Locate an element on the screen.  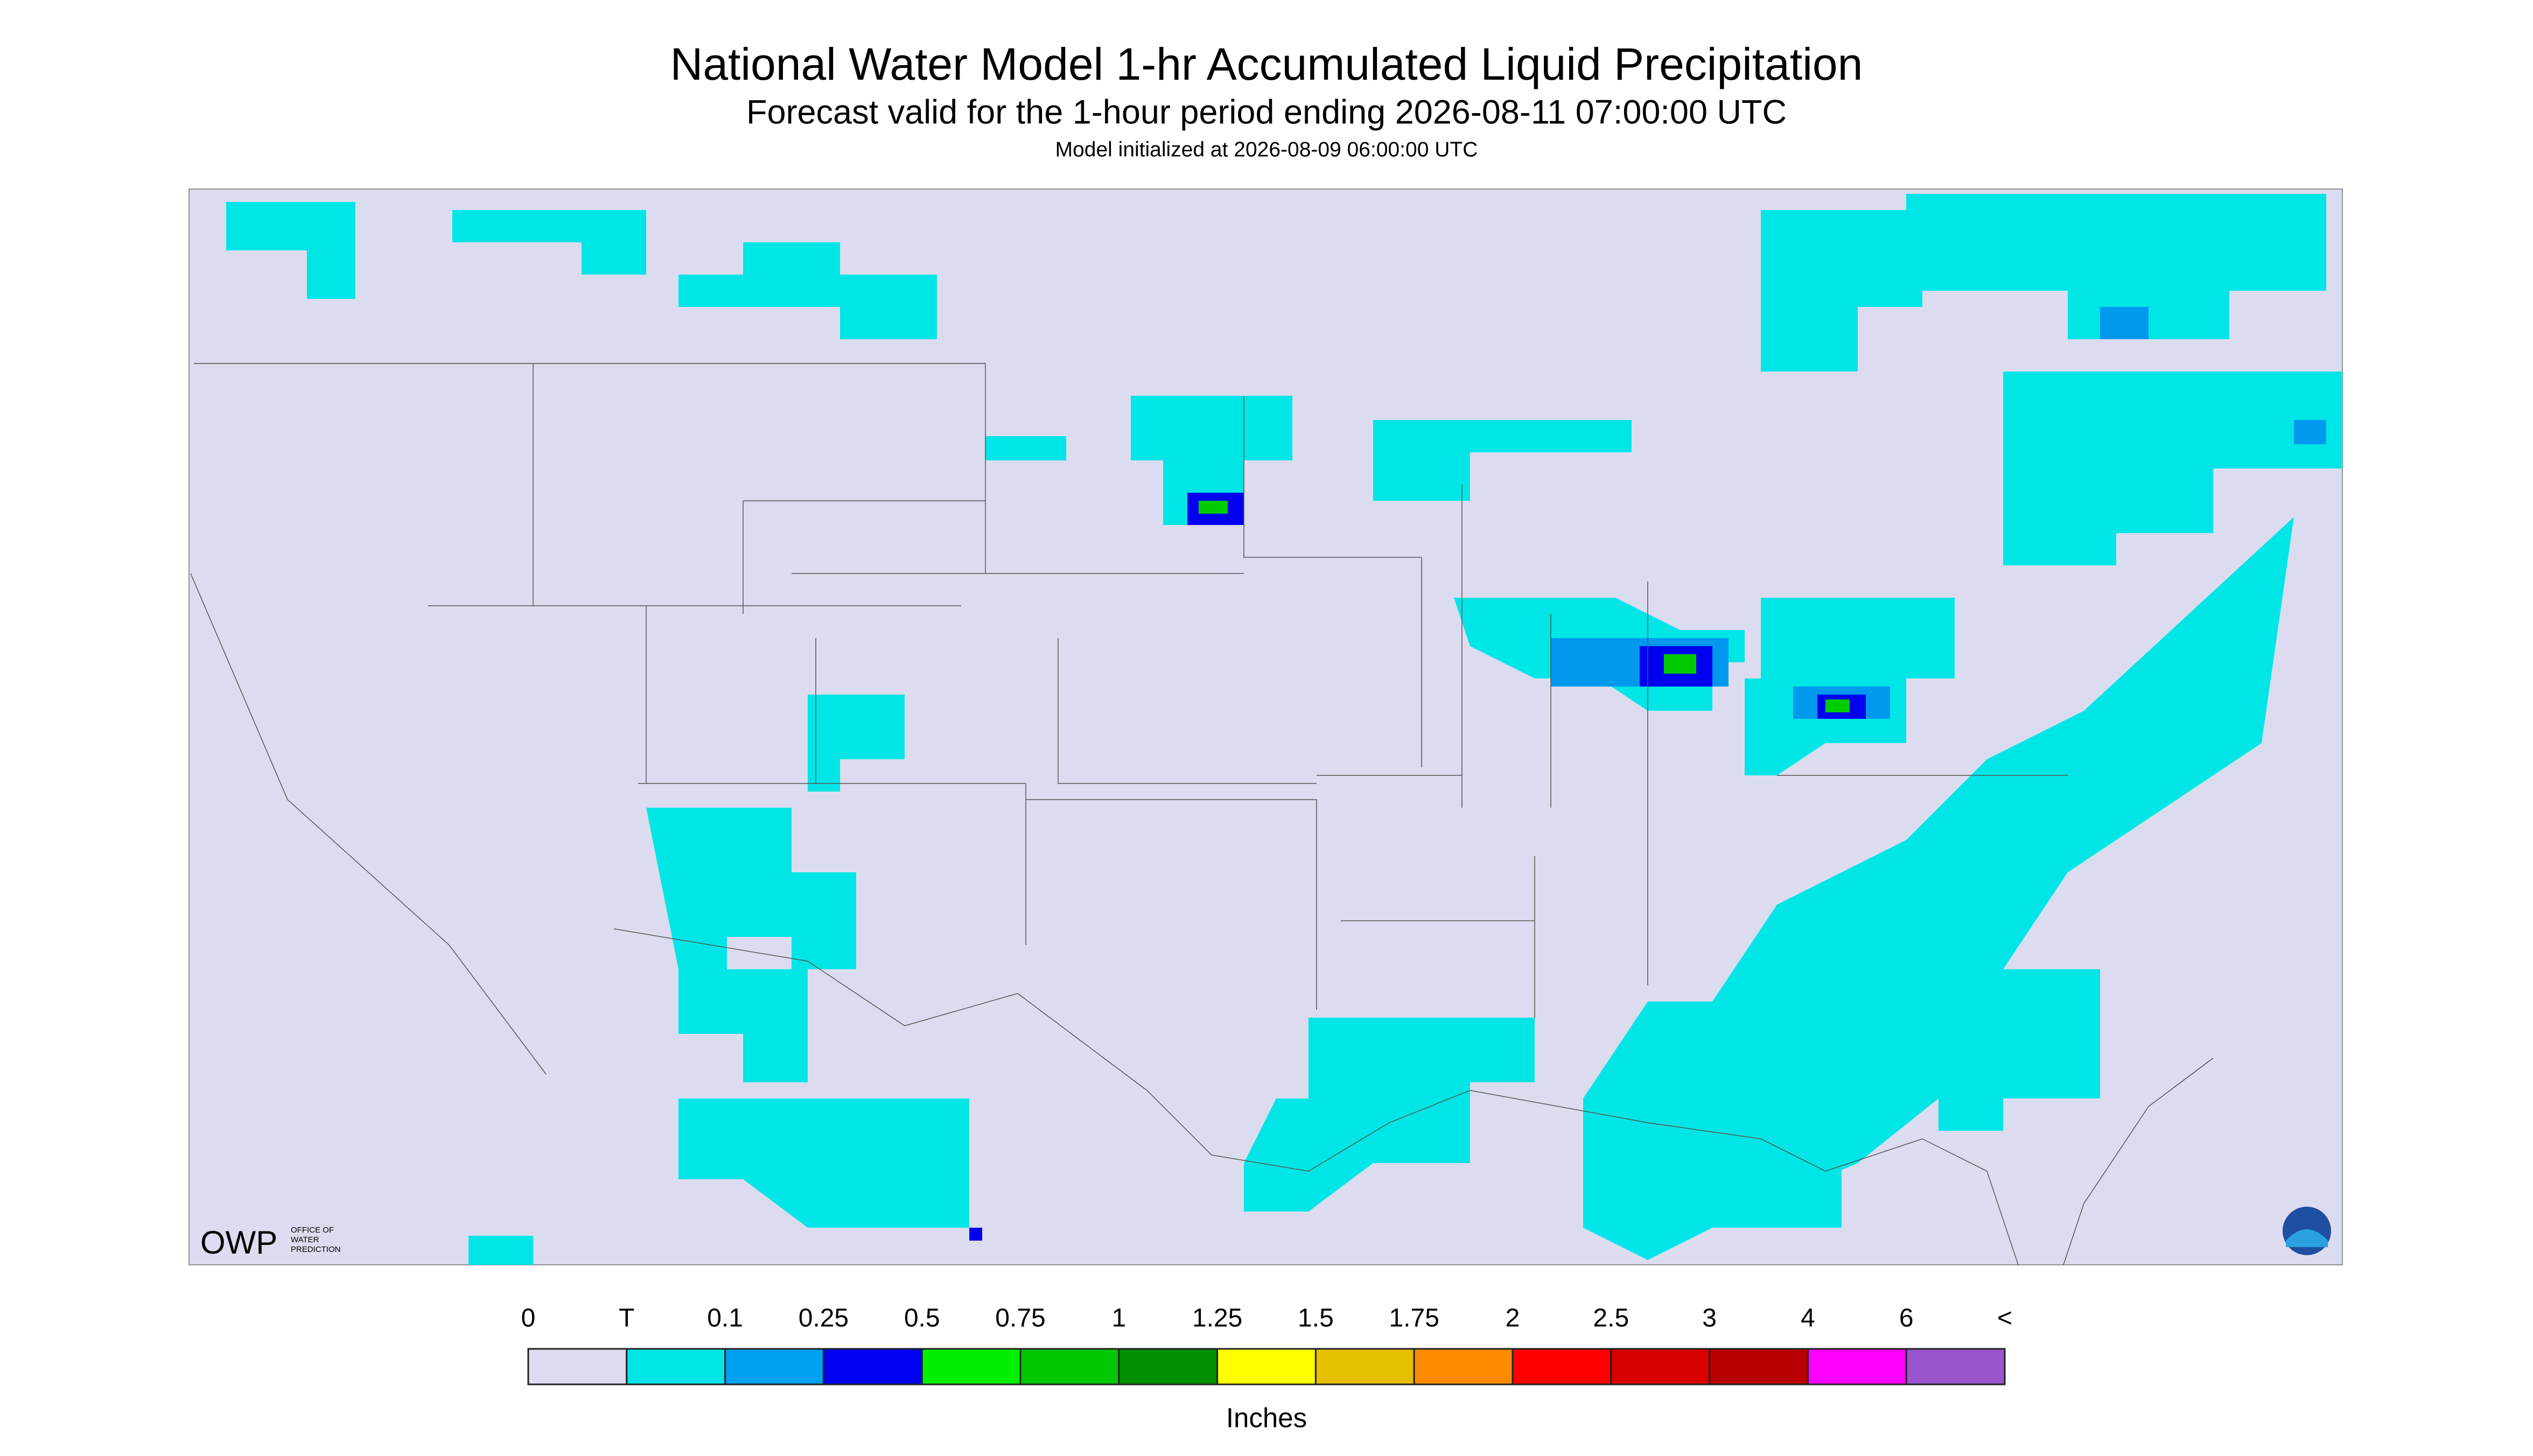
legend-label: 4 is located at coordinates (1808, 1318).